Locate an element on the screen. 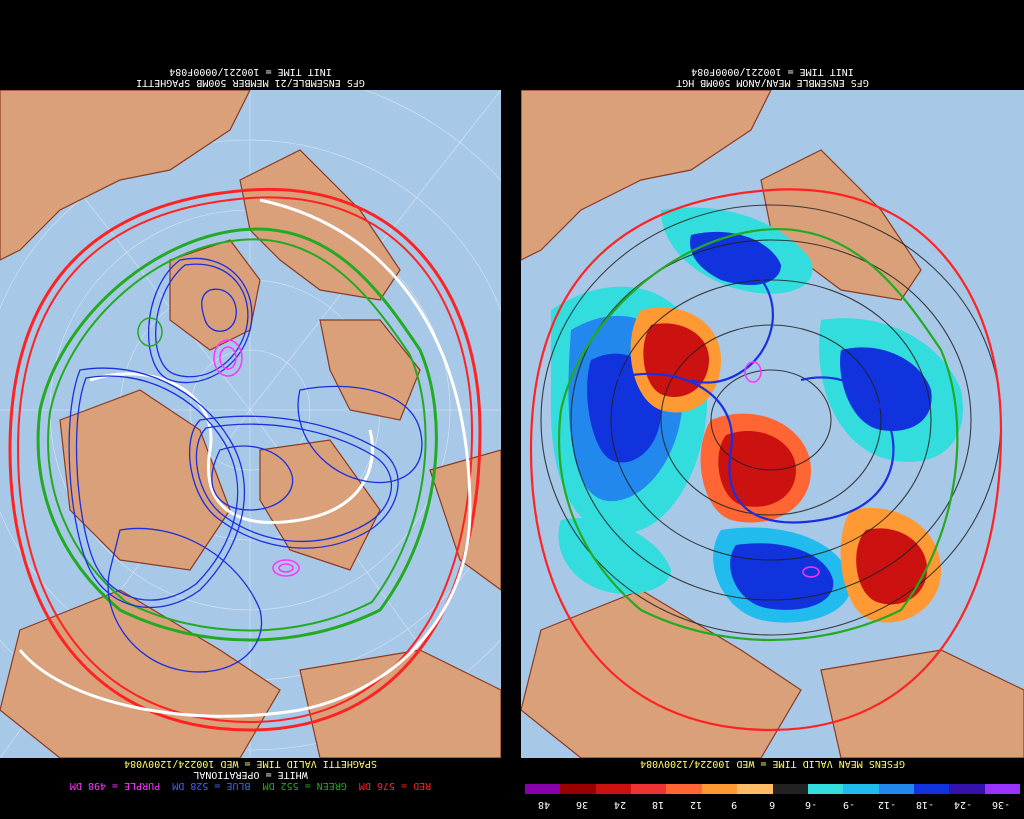  anomaly-colorbar is located at coordinates (773, 789).